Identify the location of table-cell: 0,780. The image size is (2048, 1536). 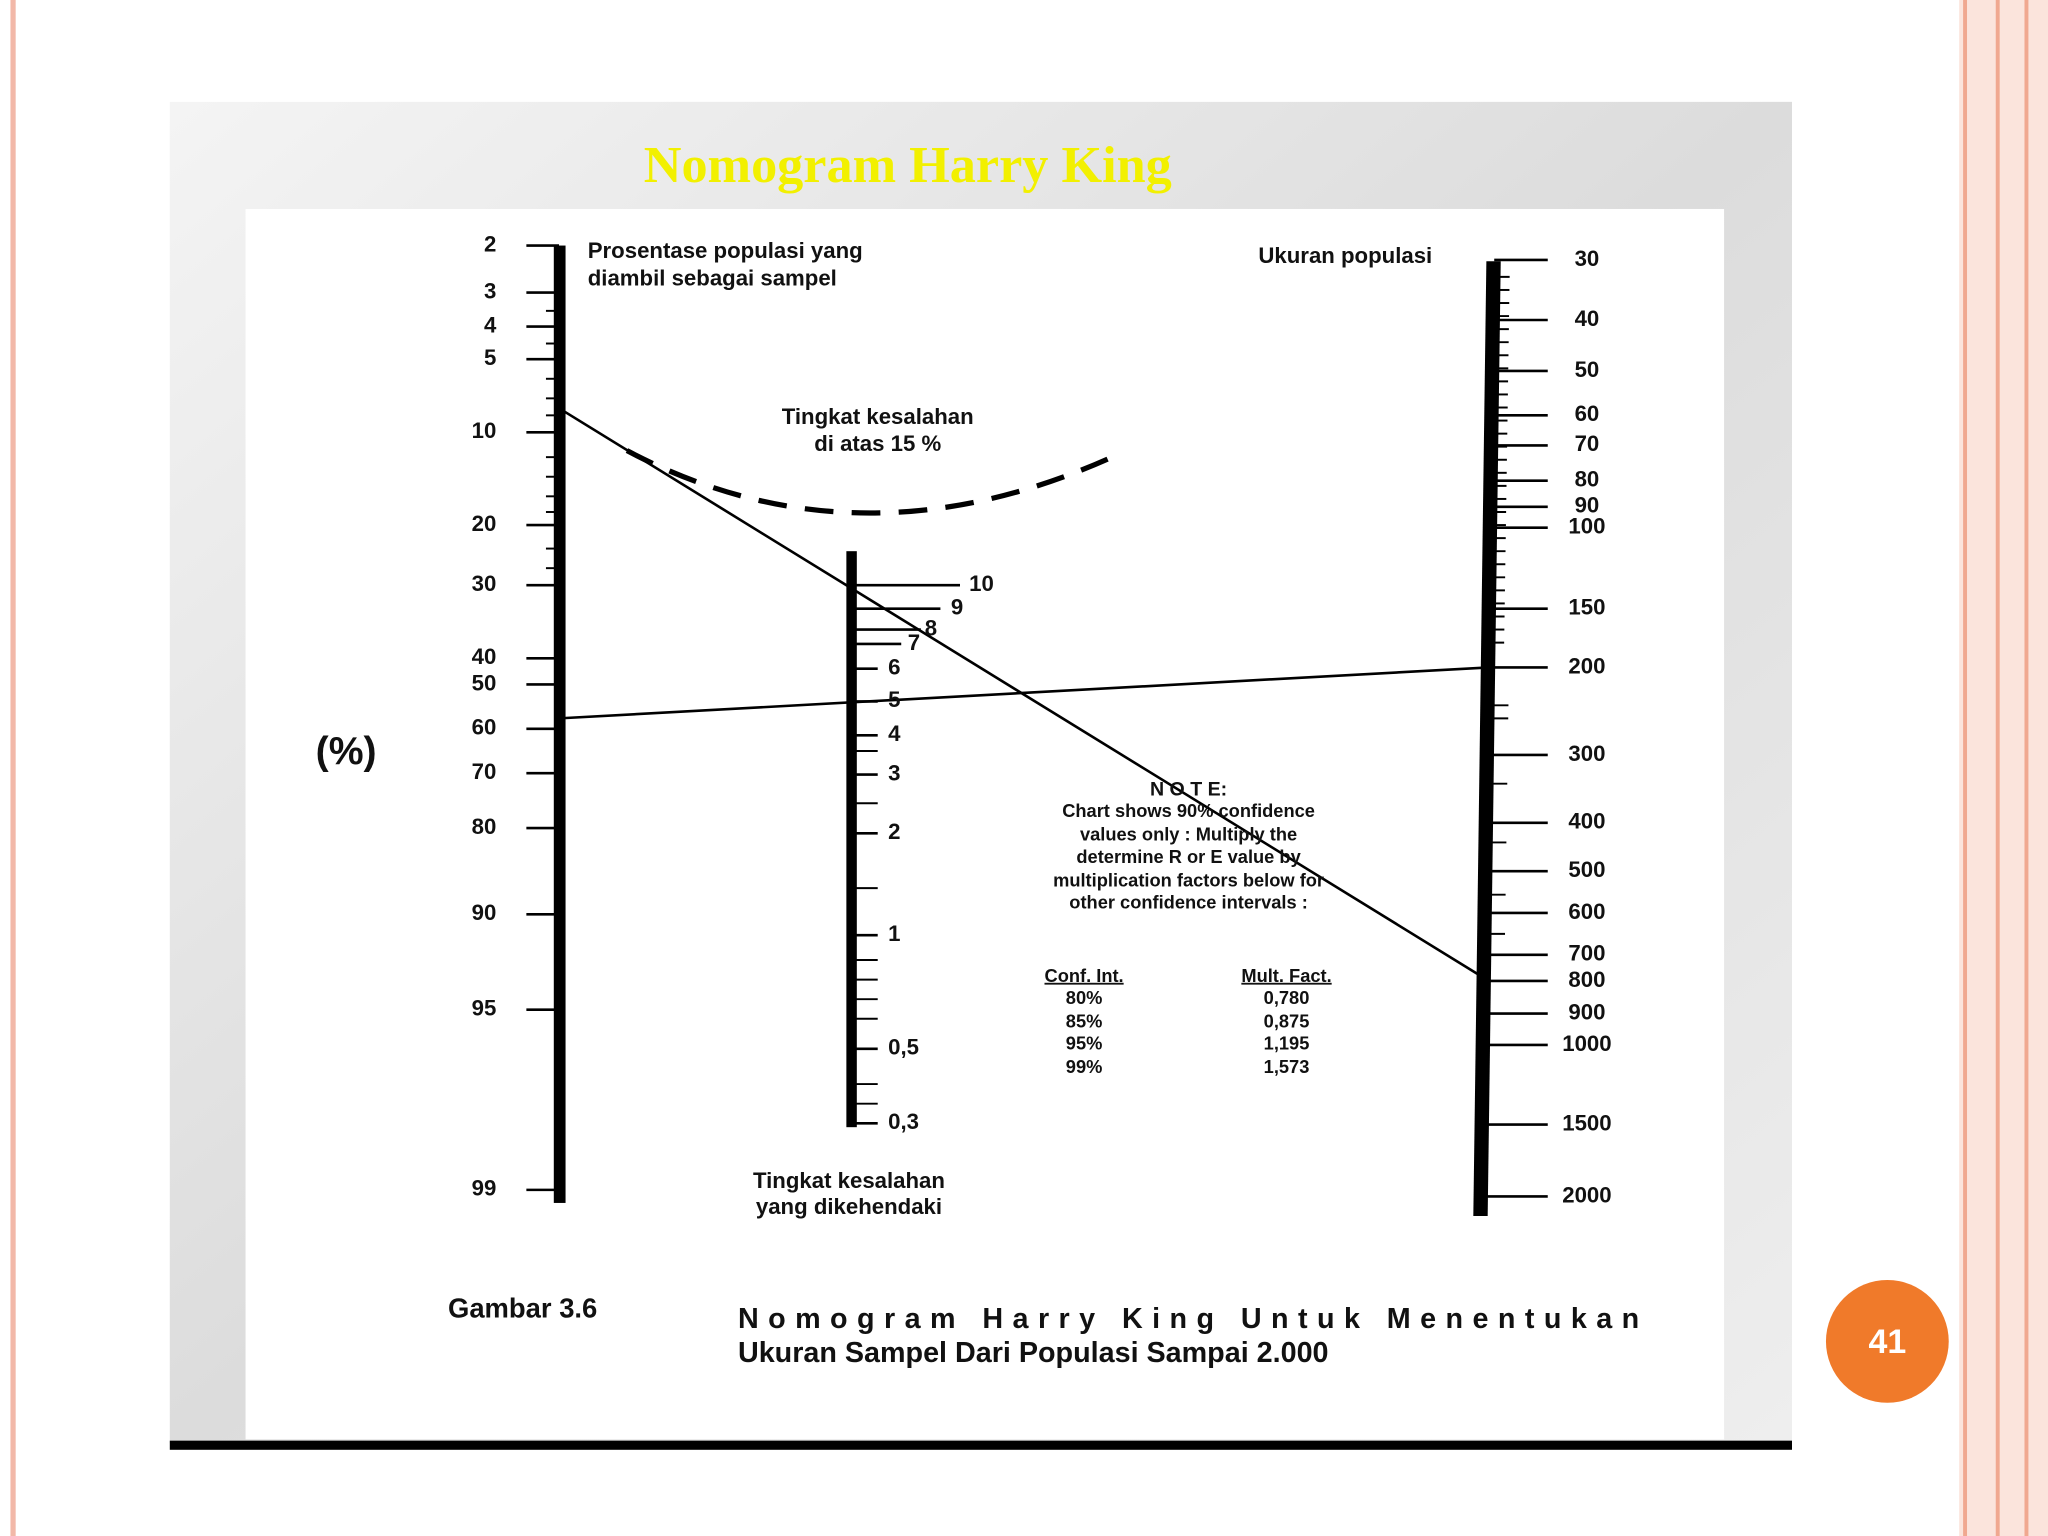
(1287, 997).